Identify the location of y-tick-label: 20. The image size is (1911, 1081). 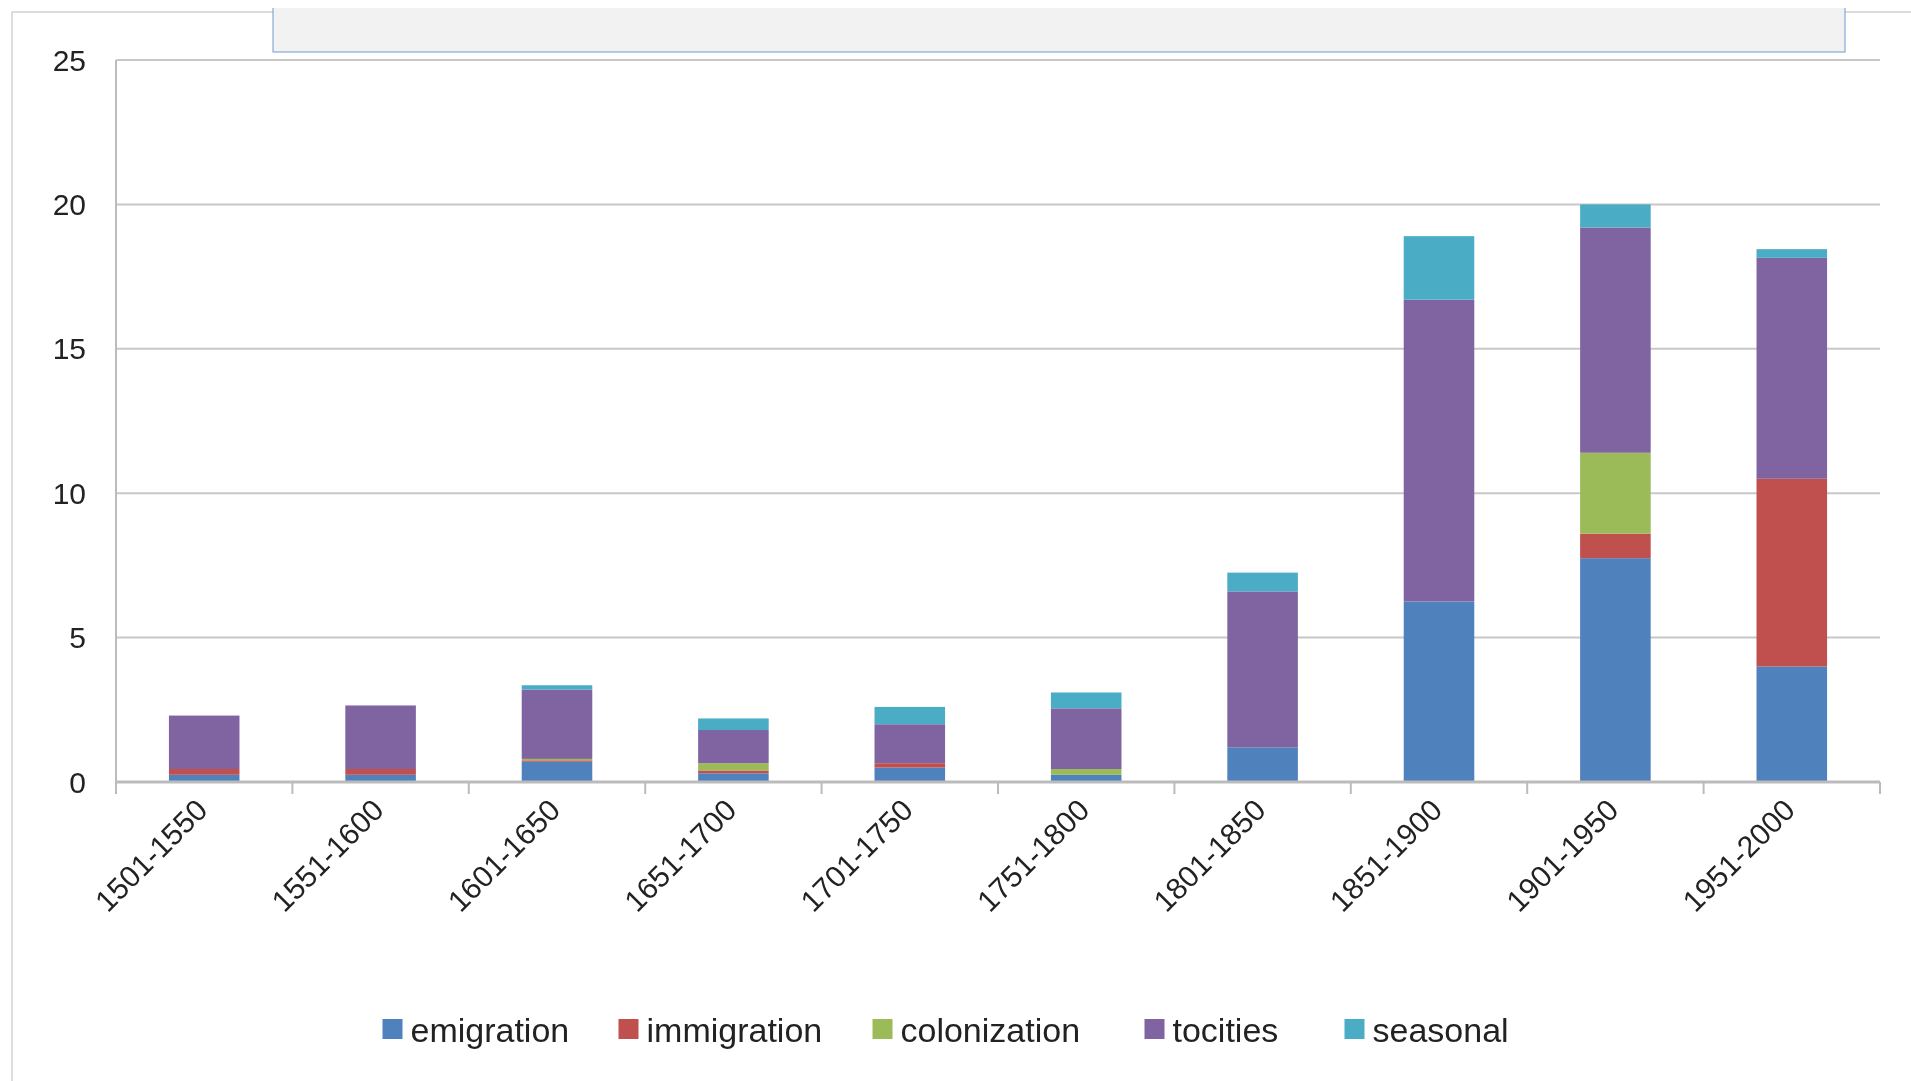
(69, 204).